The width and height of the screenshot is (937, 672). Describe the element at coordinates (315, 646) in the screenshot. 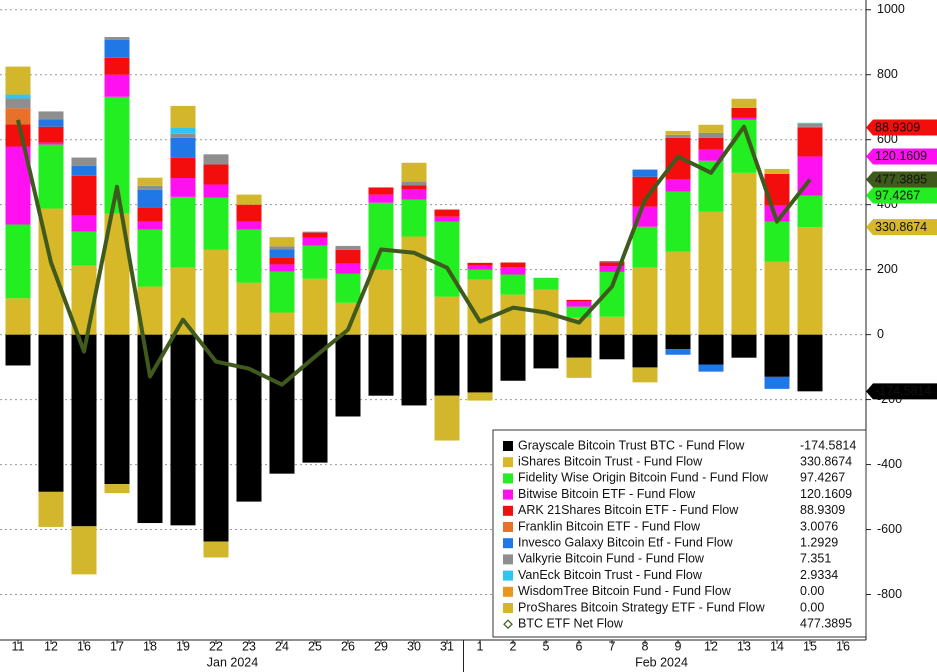

I see `x-tick-label: 25` at that location.